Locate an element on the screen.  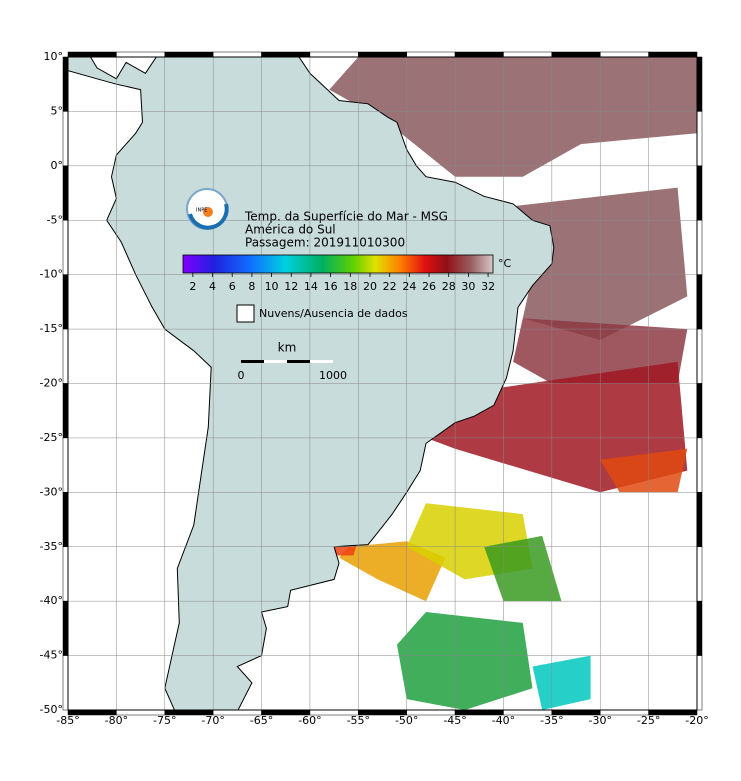
region: América do Sul is located at coordinates (290, 230).